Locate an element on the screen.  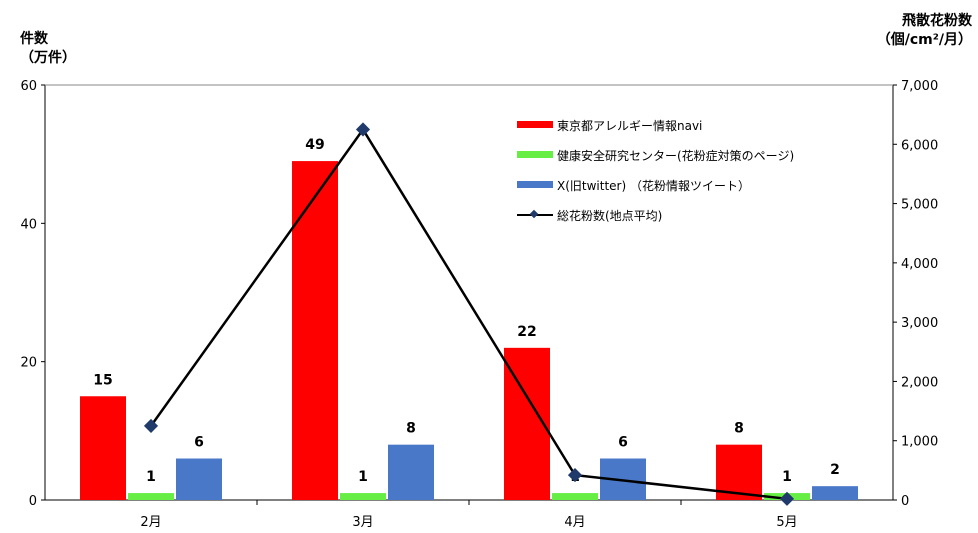
x-tick-label: 5月 is located at coordinates (786, 522).